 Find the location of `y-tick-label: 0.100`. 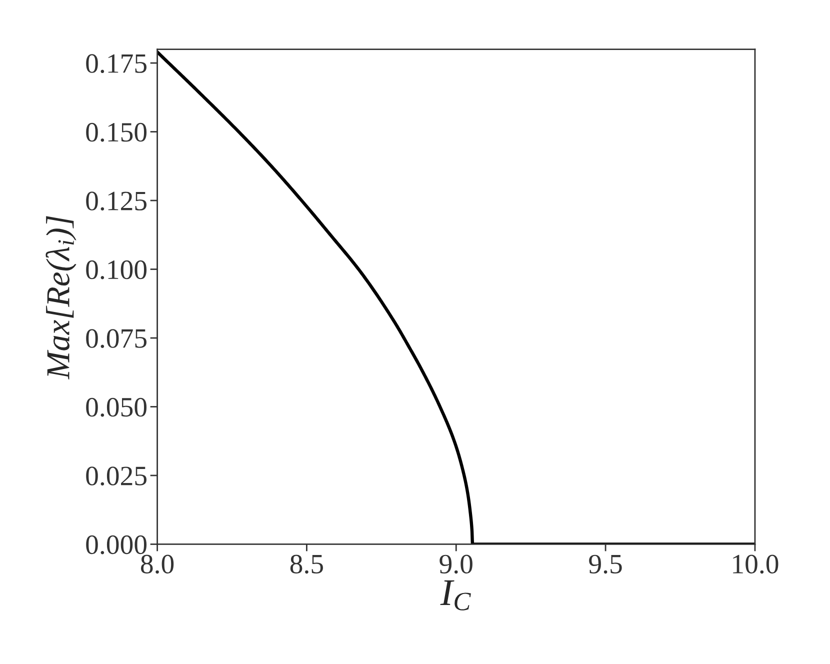

y-tick-label: 0.100 is located at coordinates (116, 270).